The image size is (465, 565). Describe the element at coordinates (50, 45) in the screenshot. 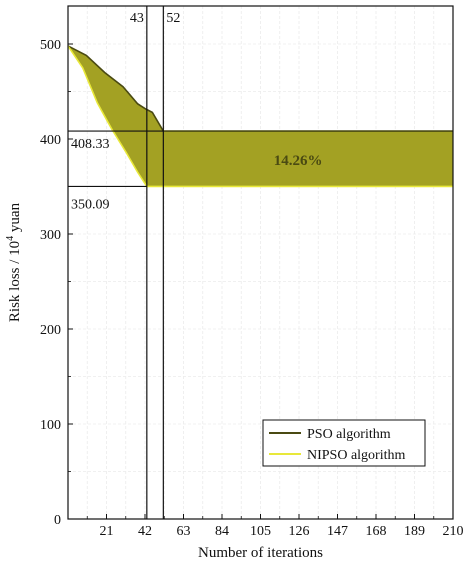

I see `y-tick-label: 500` at that location.